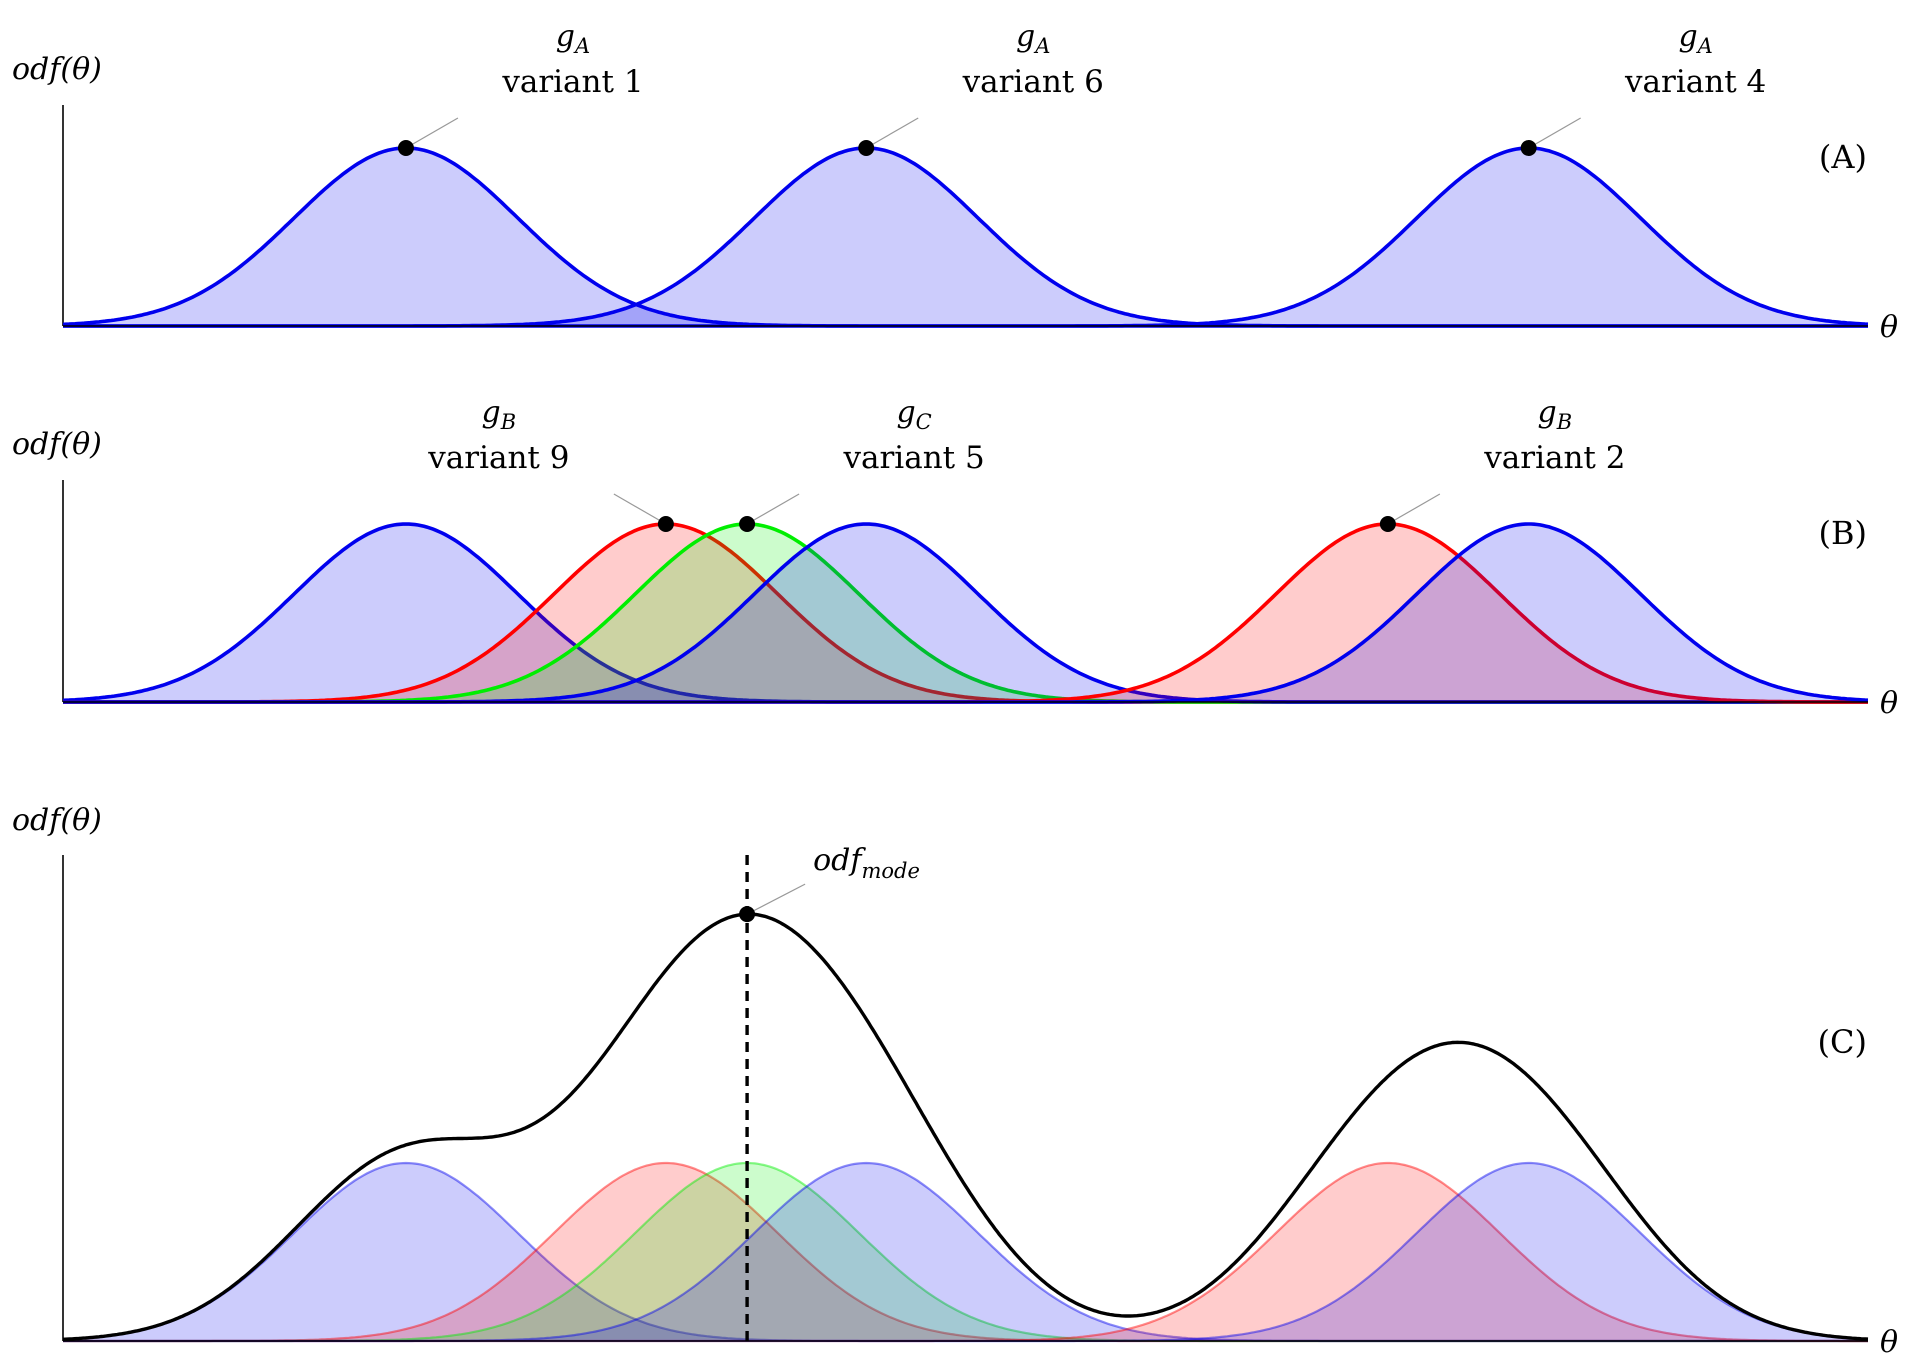 The height and width of the screenshot is (1366, 1912). Describe the element at coordinates (839, 860) in the screenshot. I see `mode-label-base: odf` at that location.